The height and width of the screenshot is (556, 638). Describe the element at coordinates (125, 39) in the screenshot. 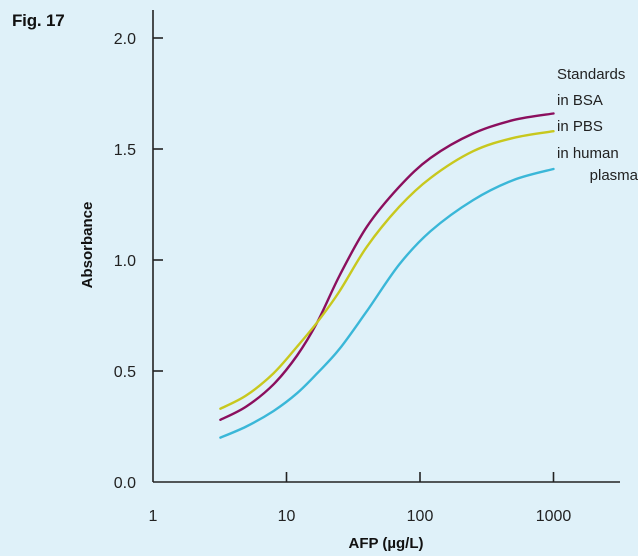

I see `y-tick-label: 2.0` at that location.